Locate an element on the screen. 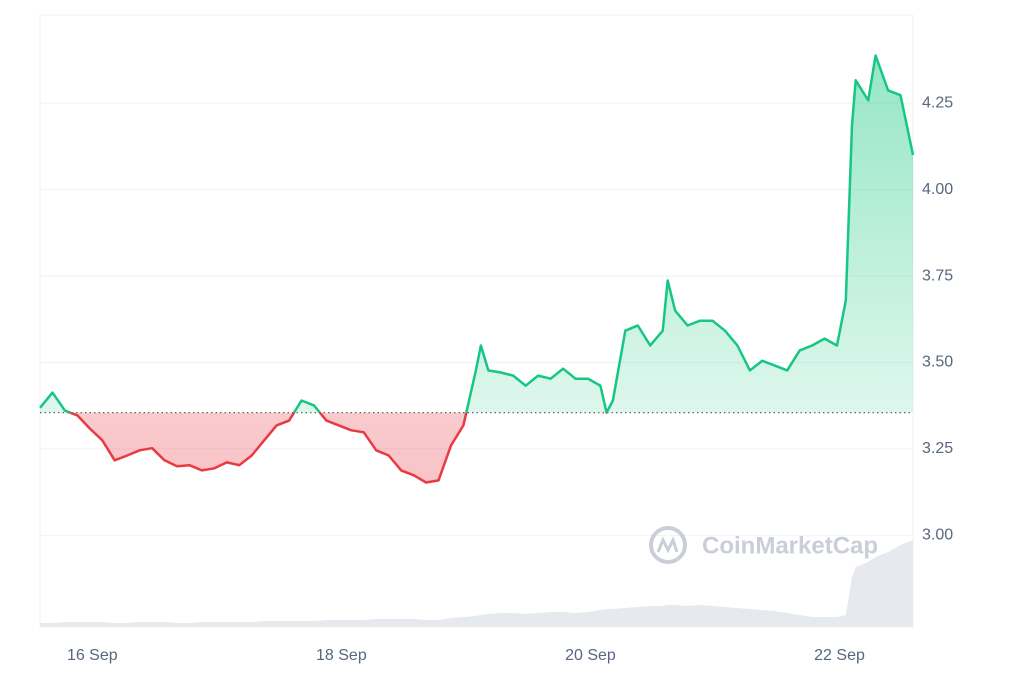  x-tick-label: 16 Sep is located at coordinates (92, 655).